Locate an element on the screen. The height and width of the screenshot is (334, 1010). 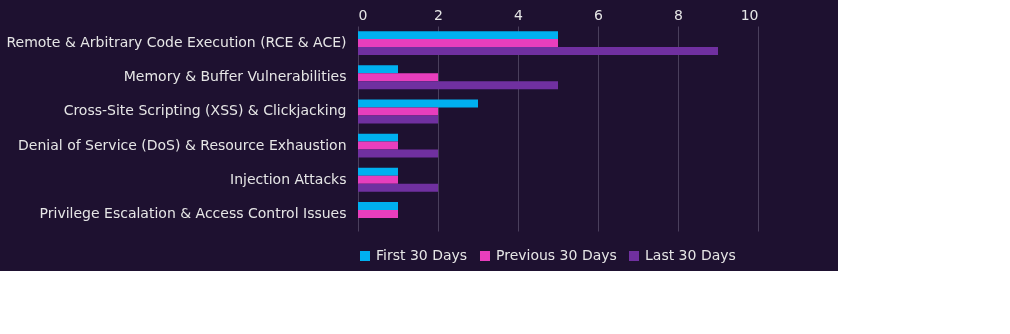
x-tick-label: 6 is located at coordinates (599, 14).